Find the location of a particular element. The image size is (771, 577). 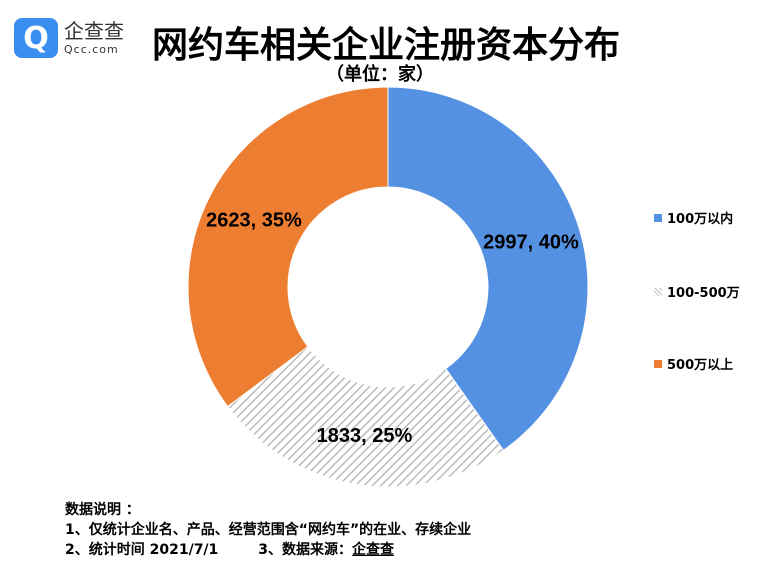

legend-item-0: 100万以内 is located at coordinates (693, 217).